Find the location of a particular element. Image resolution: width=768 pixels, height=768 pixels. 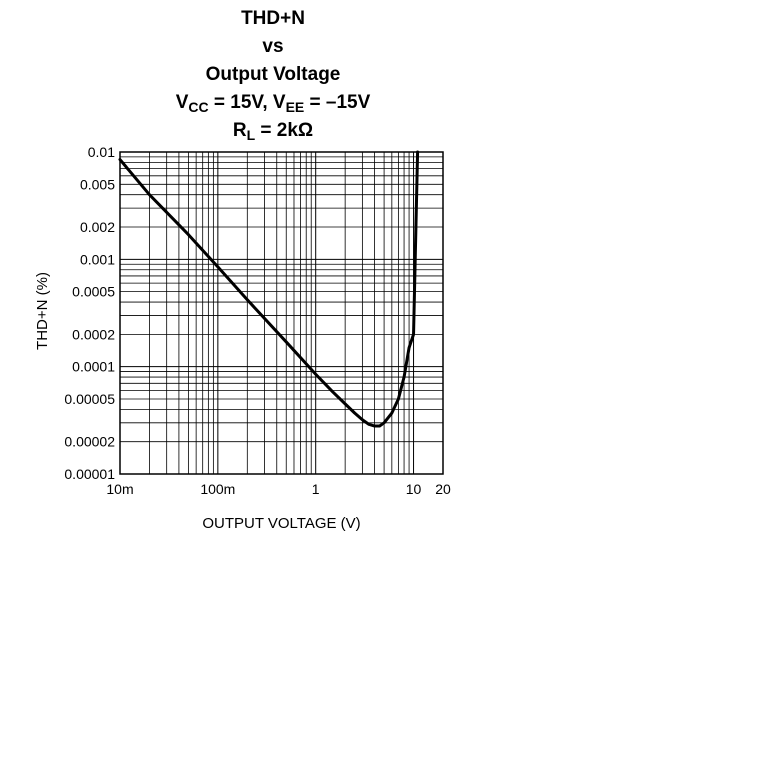

chart-title-line-2: vs is located at coordinates (273, 46).